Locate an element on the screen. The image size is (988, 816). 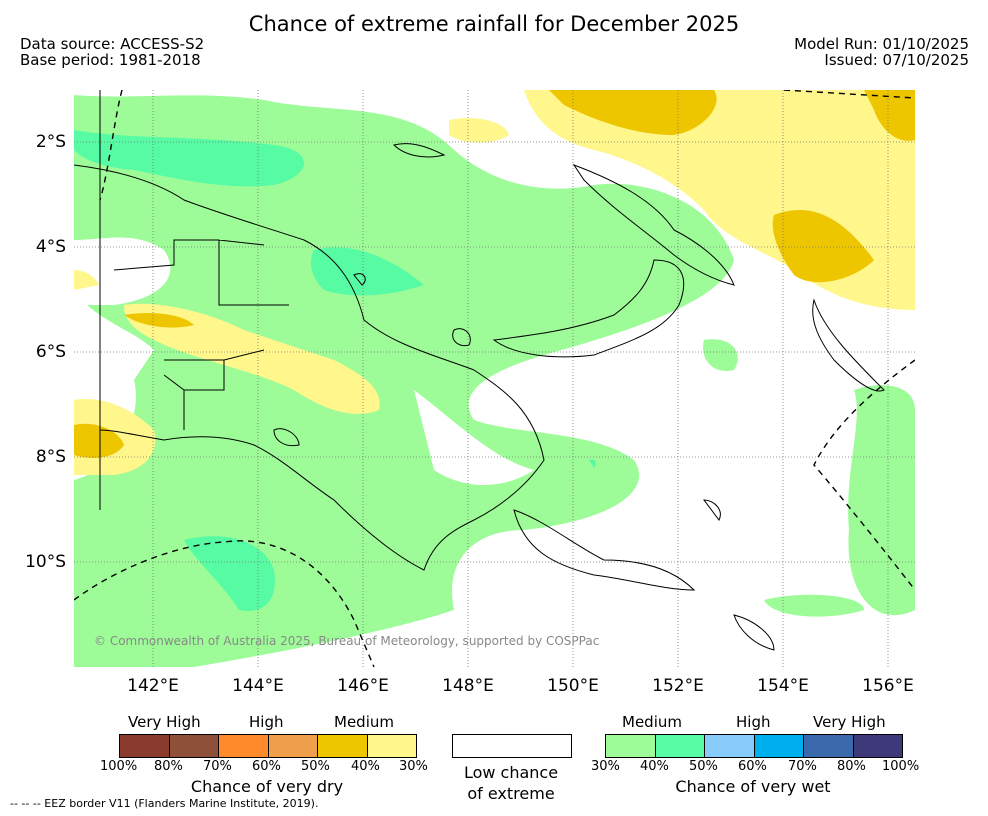
dry-pct-30: 30% is located at coordinates (413, 766).